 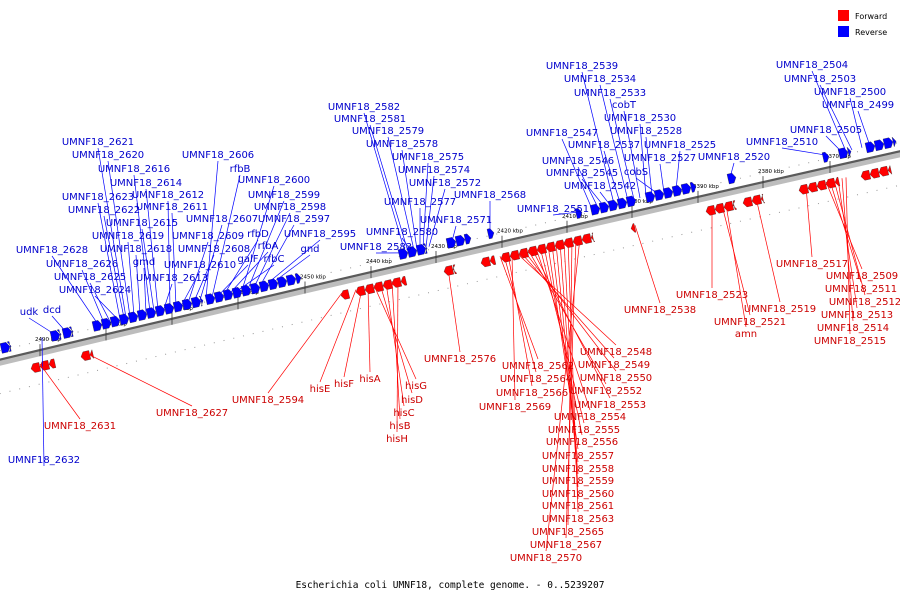 What do you see at coordinates (600, 79) in the screenshot?
I see `reverse-gene-label: UMNF18_2534` at bounding box center [600, 79].